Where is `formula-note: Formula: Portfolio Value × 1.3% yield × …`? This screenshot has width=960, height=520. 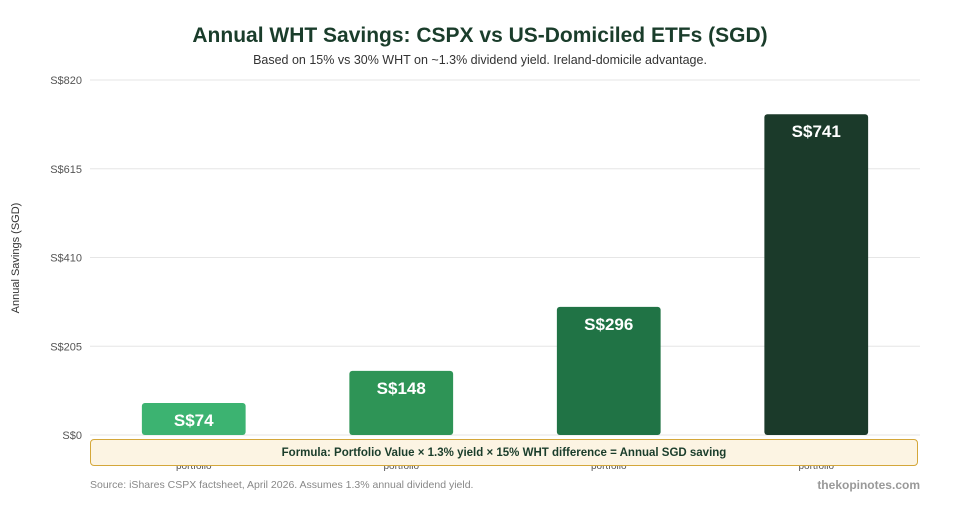
formula-note: Formula: Portfolio Value × 1.3% yield × … is located at coordinates (504, 452).